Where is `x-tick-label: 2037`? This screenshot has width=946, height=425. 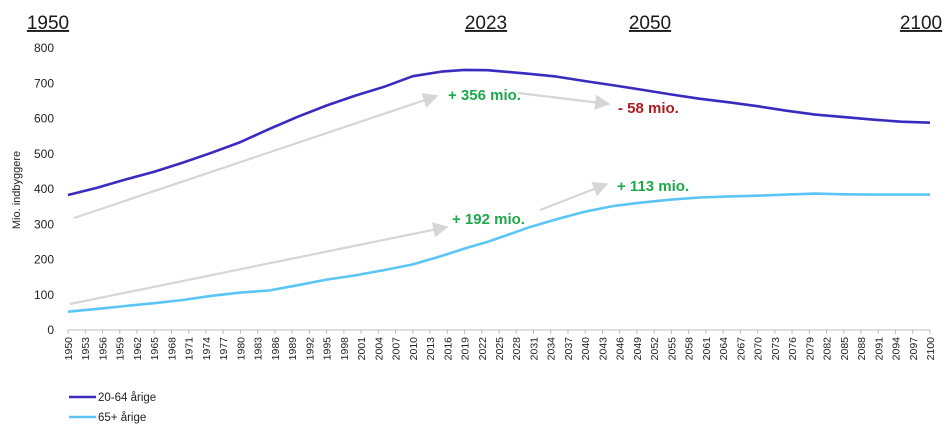
x-tick-label: 2037 is located at coordinates (569, 349).